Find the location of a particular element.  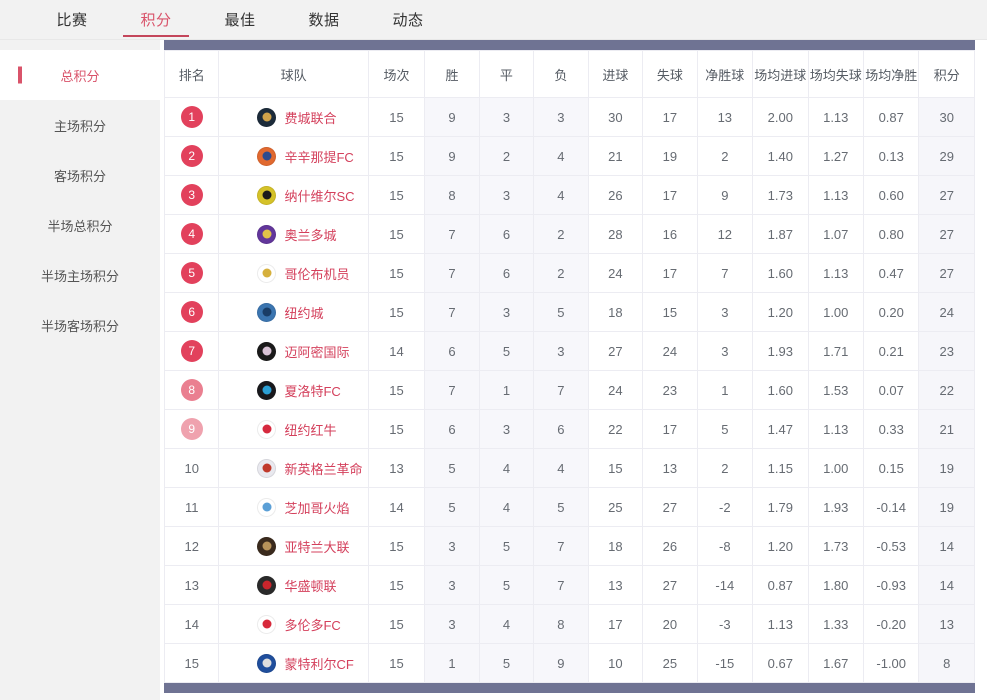

team-logo-icon is located at coordinates (267, 663).